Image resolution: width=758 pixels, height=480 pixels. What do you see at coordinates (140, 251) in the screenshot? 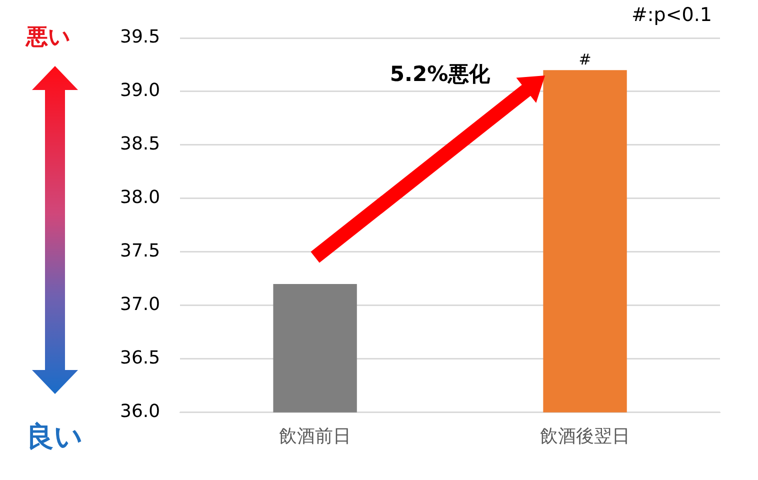
I see `y-tick-label: 37.5` at bounding box center [140, 251].